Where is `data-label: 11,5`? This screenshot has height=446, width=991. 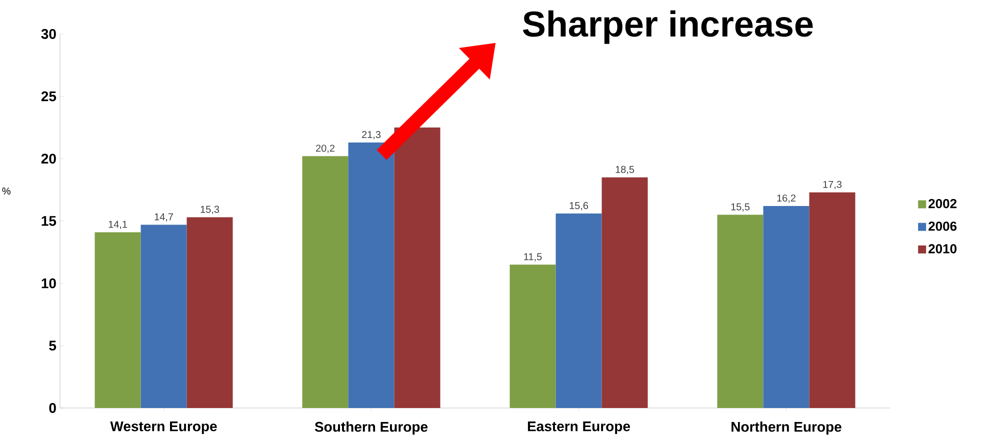 data-label: 11,5 is located at coordinates (533, 257).